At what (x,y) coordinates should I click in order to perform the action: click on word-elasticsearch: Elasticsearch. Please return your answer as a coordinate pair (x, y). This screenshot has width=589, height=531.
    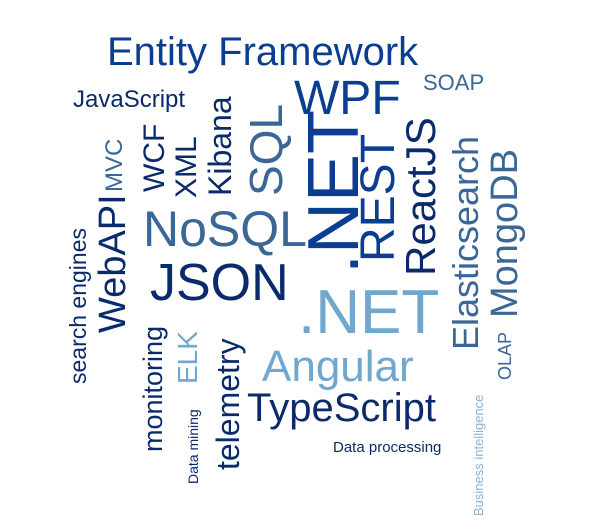
    Looking at the image, I should click on (465, 242).